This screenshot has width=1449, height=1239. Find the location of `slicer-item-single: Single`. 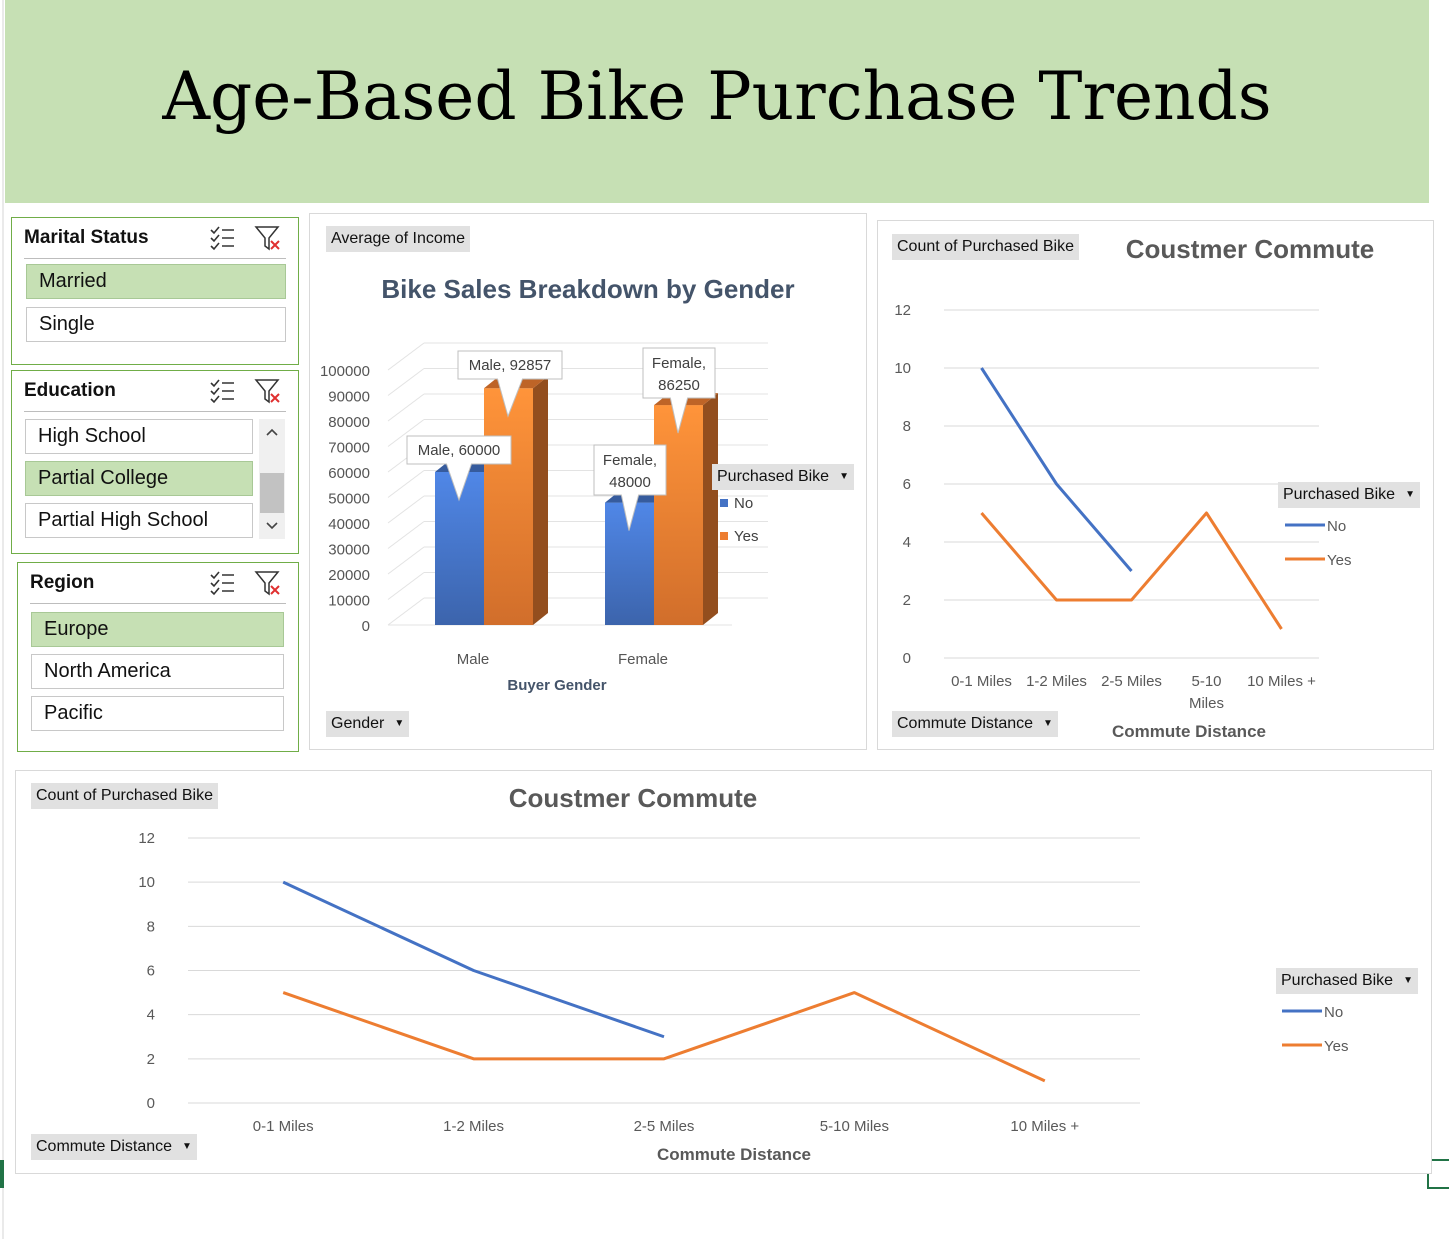

slicer-item-single: Single is located at coordinates (156, 324).